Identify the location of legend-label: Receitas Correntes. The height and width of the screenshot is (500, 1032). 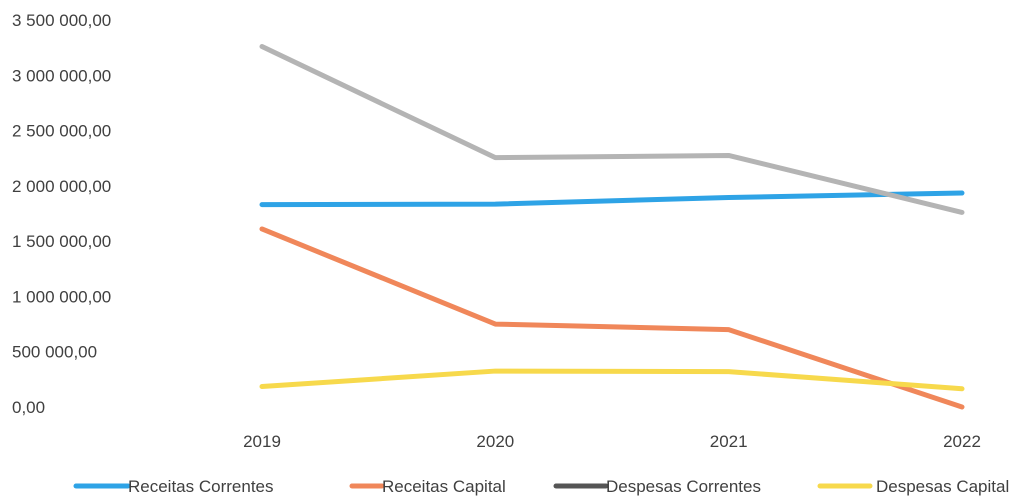
(201, 486).